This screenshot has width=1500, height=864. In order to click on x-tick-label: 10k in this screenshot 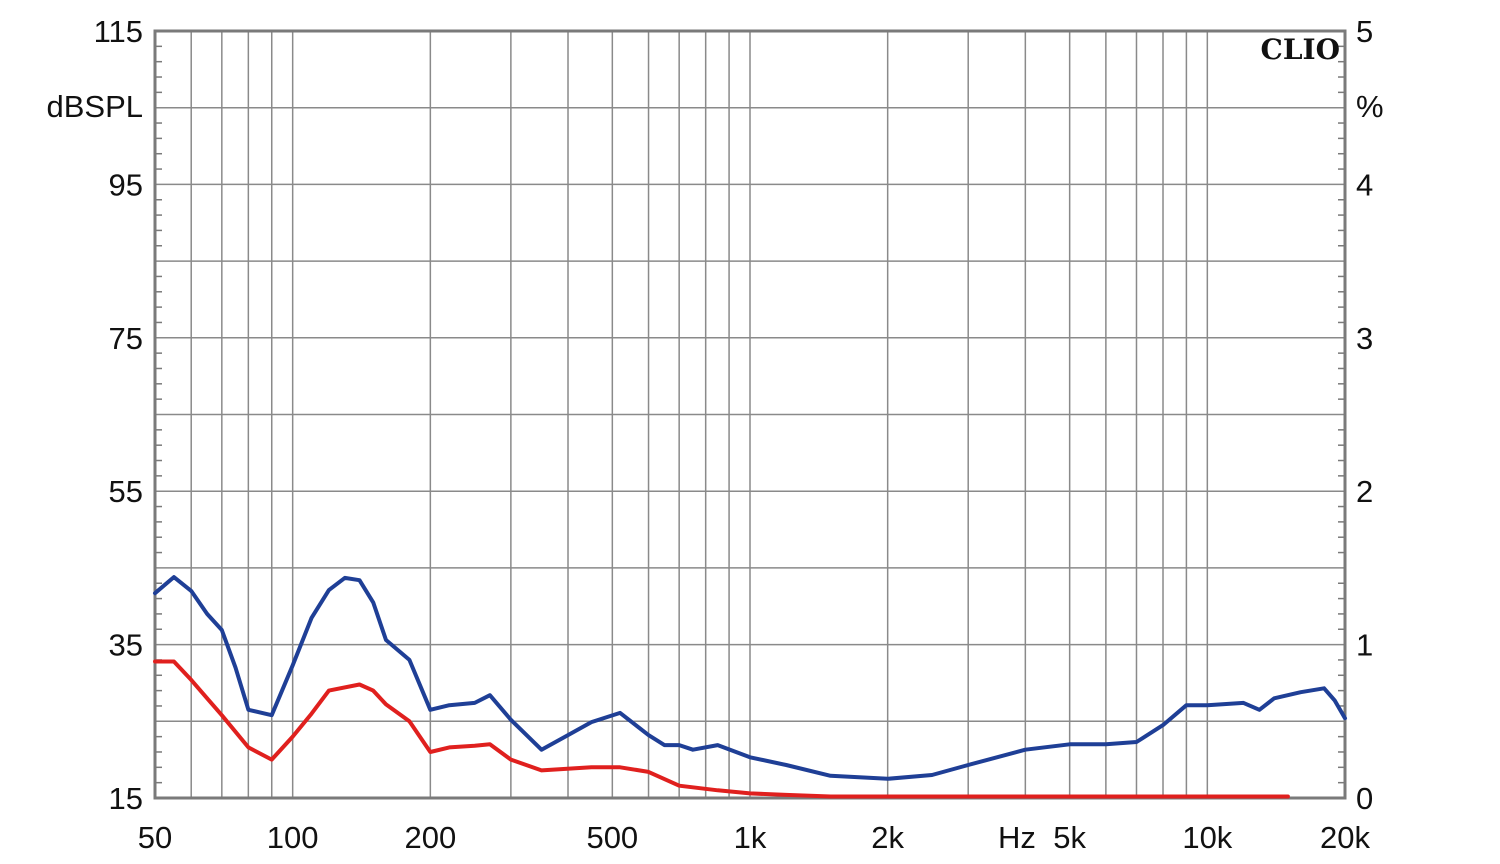, I will do `click(1207, 837)`.